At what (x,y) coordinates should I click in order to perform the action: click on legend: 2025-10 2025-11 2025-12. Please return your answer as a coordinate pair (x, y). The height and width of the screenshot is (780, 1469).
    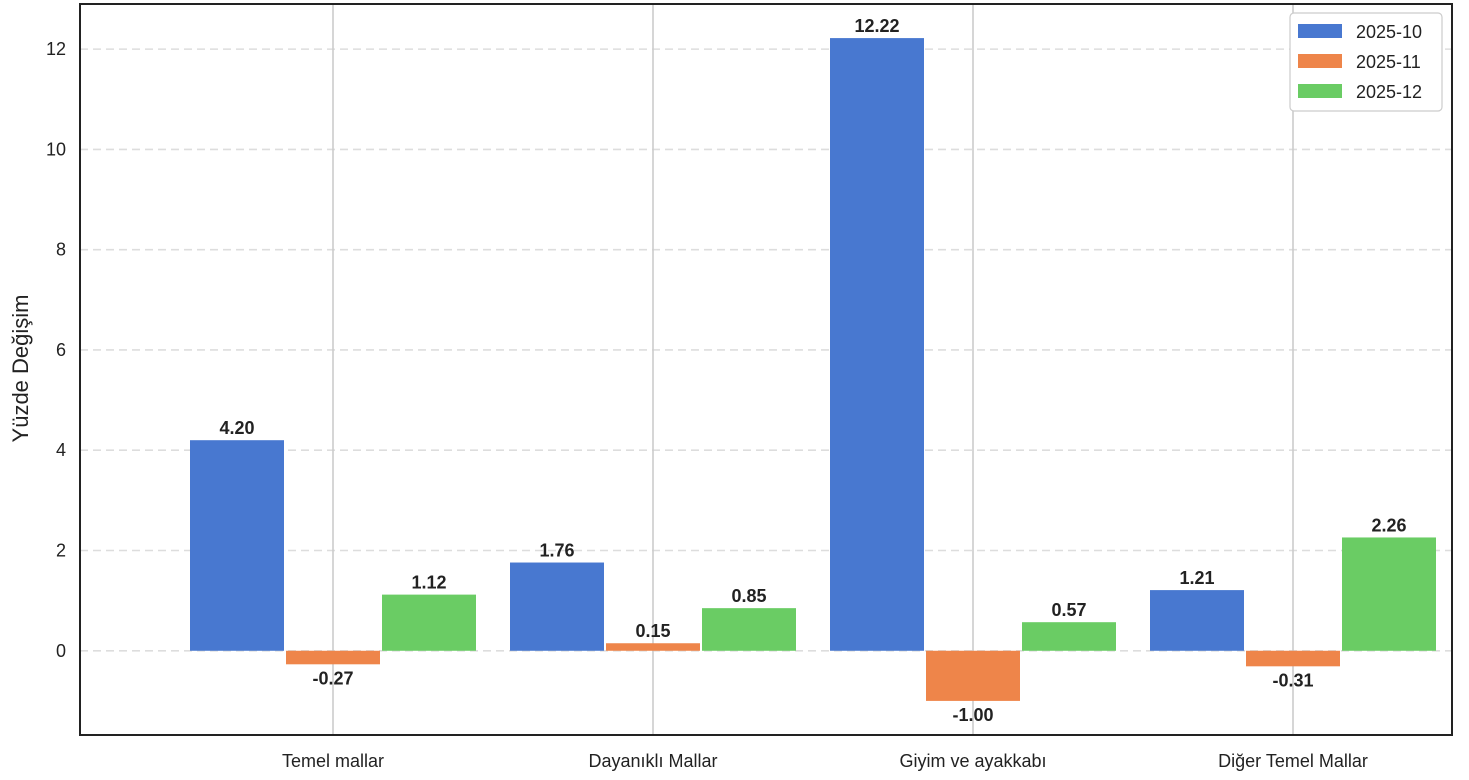
    Looking at the image, I should click on (1366, 62).